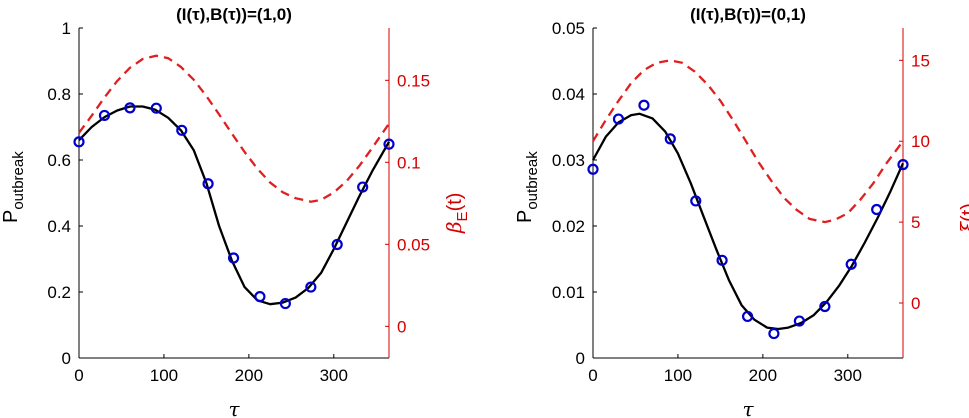 Image resolution: width=969 pixels, height=418 pixels. I want to click on left-y-tick-label: 0.02, so click(568, 226).